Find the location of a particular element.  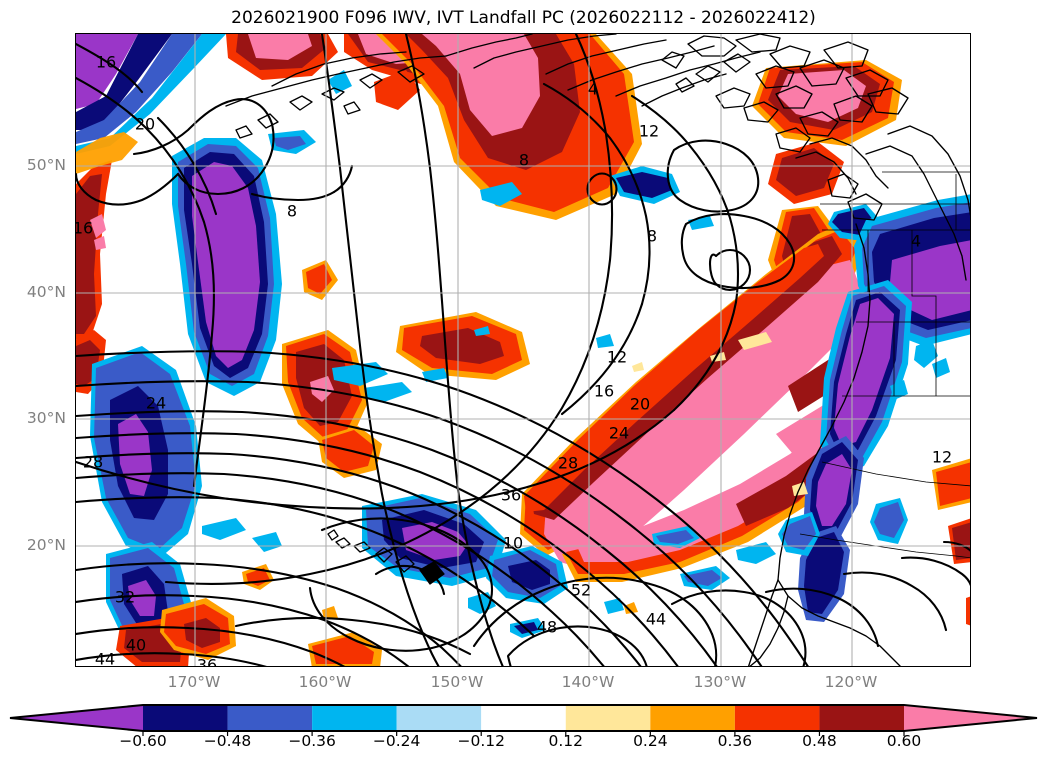

contour-label: 40 is located at coordinates (136, 645).